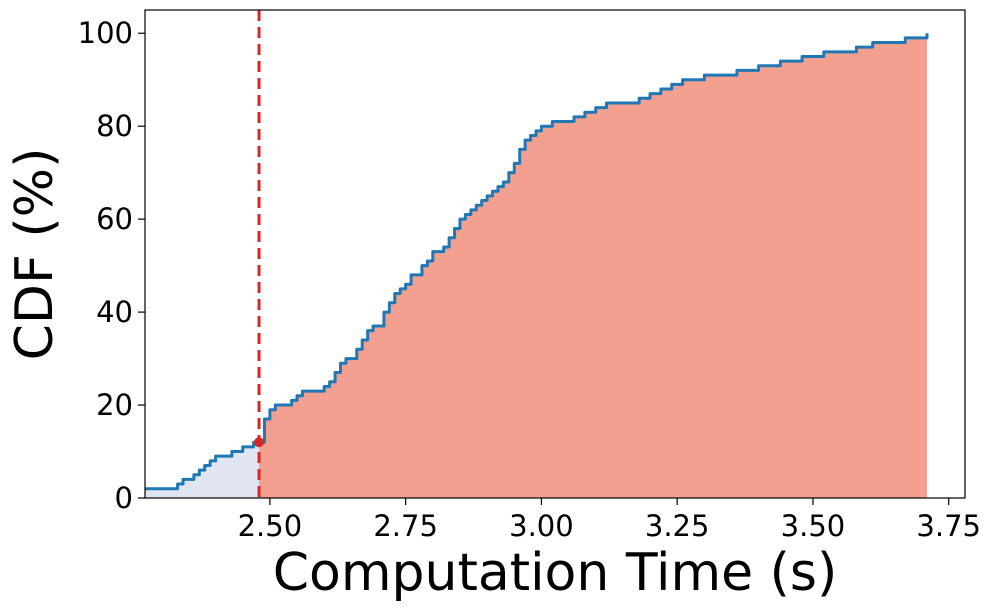 The image size is (996, 611). Describe the element at coordinates (270, 526) in the screenshot. I see `x-tick-label: 2.50` at that location.